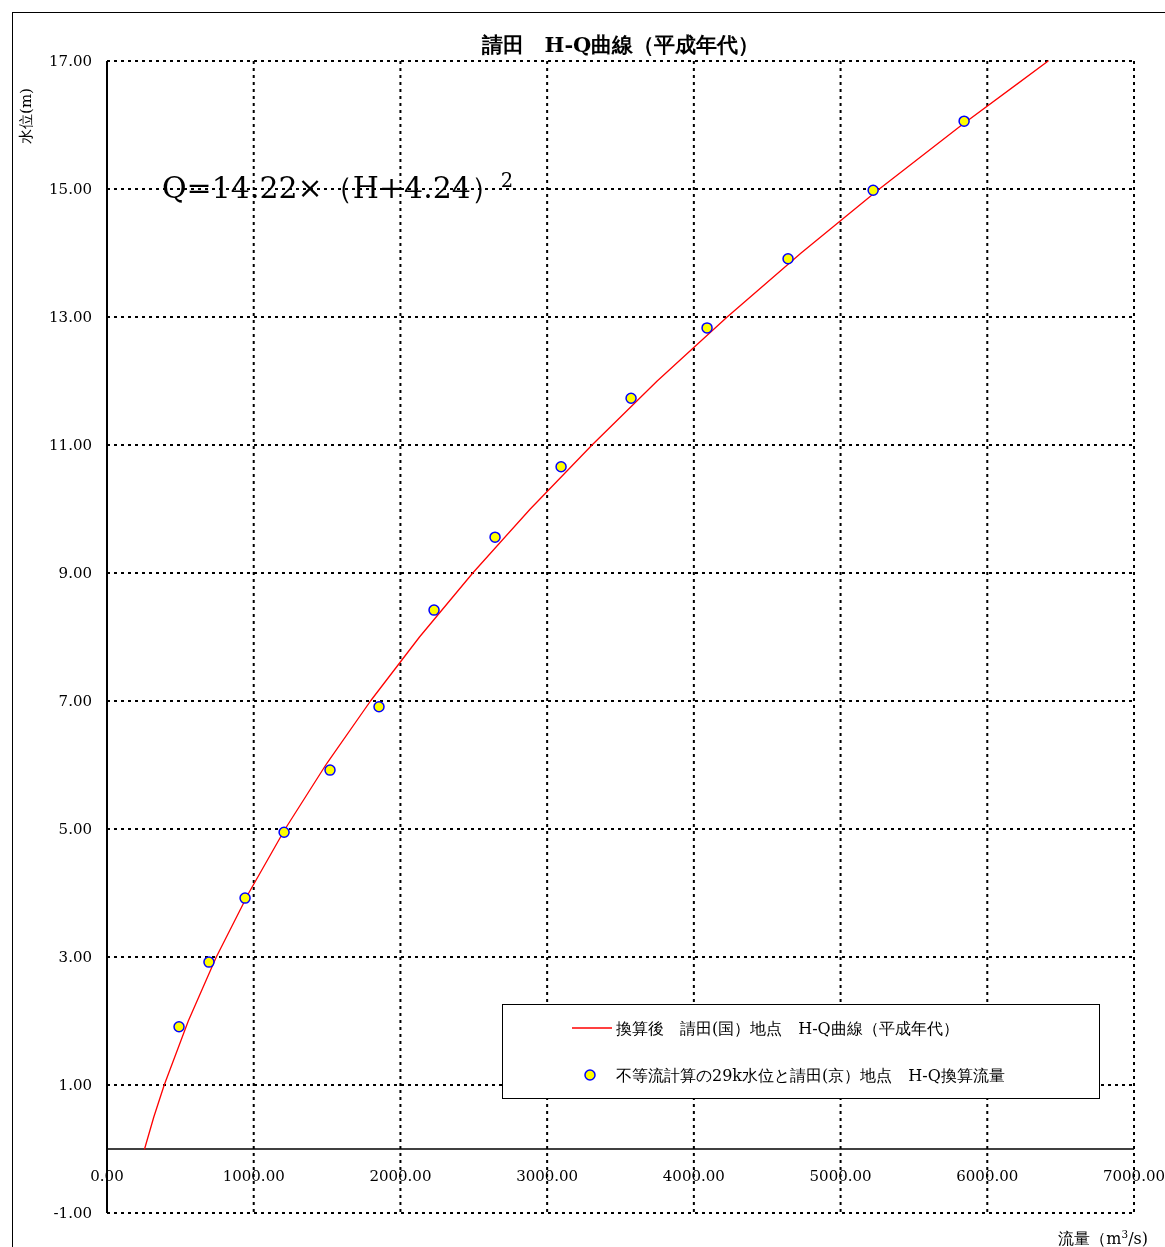 This screenshot has width=1165, height=1247. What do you see at coordinates (70, 189) in the screenshot?
I see `y-tick-label: 15.00` at bounding box center [70, 189].